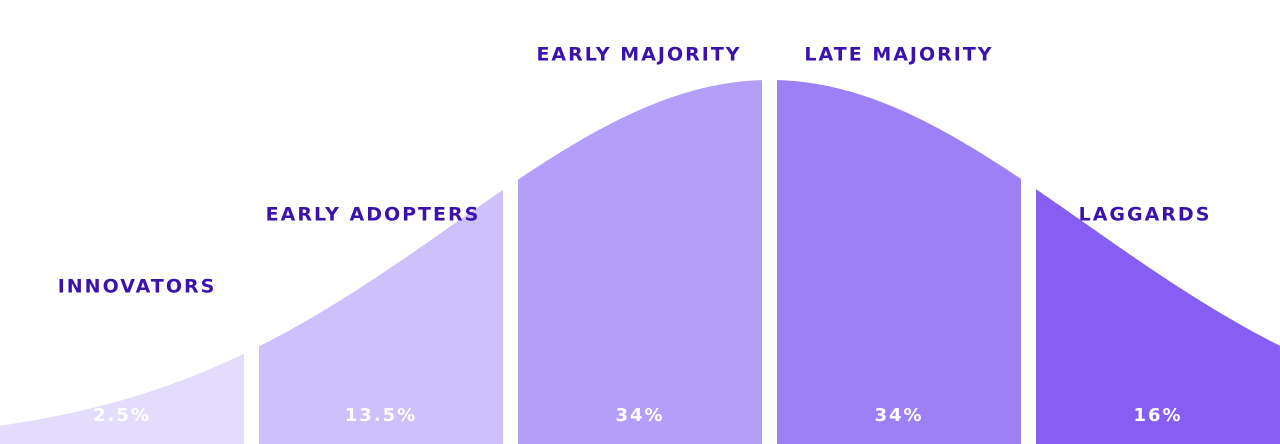  Describe the element at coordinates (1145, 215) in the screenshot. I see `category-label: LAGGARDS` at that location.